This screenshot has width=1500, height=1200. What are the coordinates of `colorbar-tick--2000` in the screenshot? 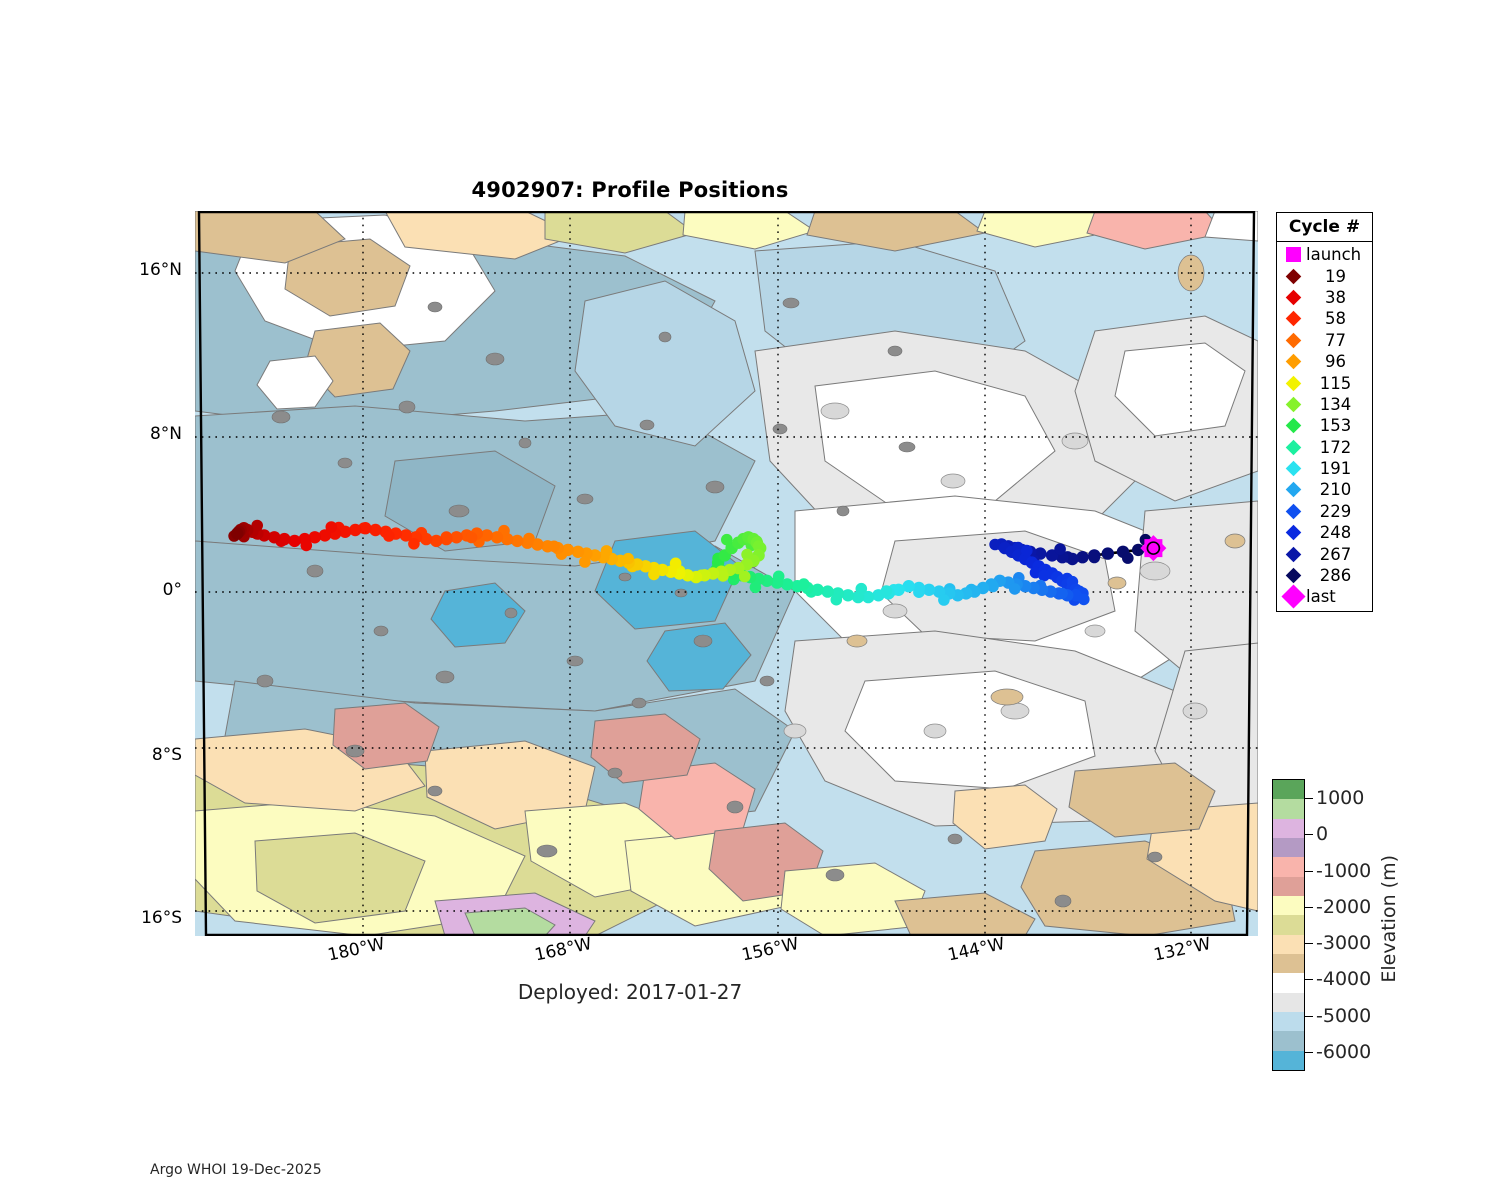 It's located at (1309, 907).